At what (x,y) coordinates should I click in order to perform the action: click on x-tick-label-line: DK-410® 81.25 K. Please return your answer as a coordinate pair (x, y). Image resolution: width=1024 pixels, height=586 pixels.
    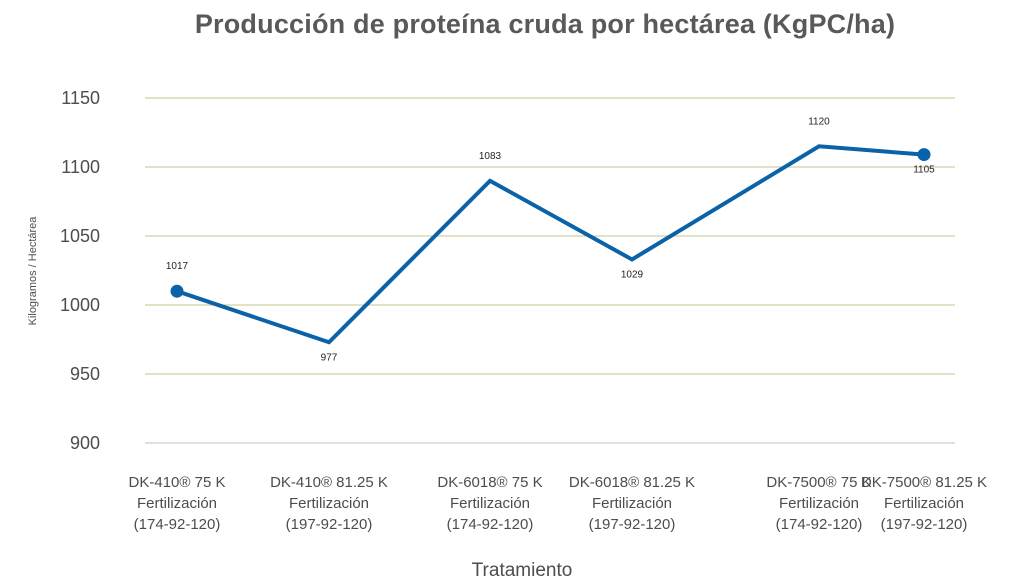
    Looking at the image, I should click on (329, 482).